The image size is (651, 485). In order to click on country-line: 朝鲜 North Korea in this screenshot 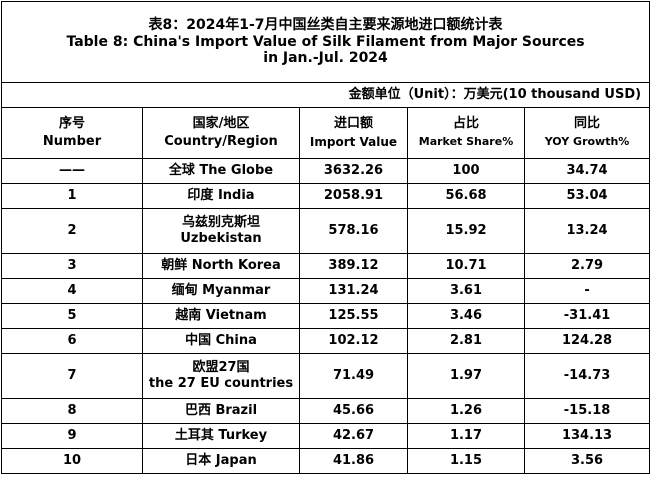, I will do `click(221, 266)`.